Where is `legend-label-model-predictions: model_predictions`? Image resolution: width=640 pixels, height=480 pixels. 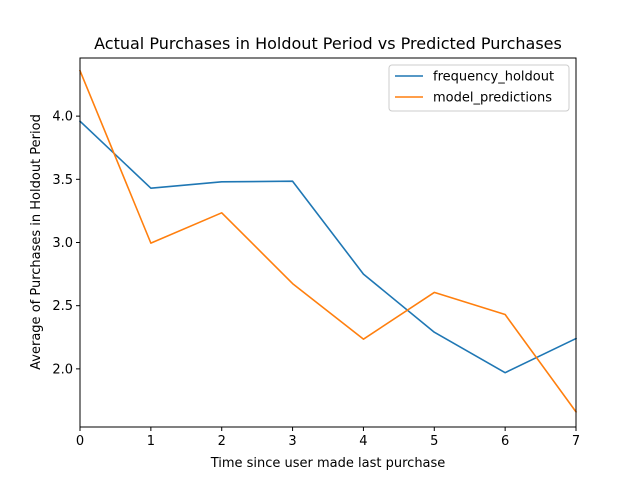 legend-label-model-predictions: model_predictions is located at coordinates (492, 98).